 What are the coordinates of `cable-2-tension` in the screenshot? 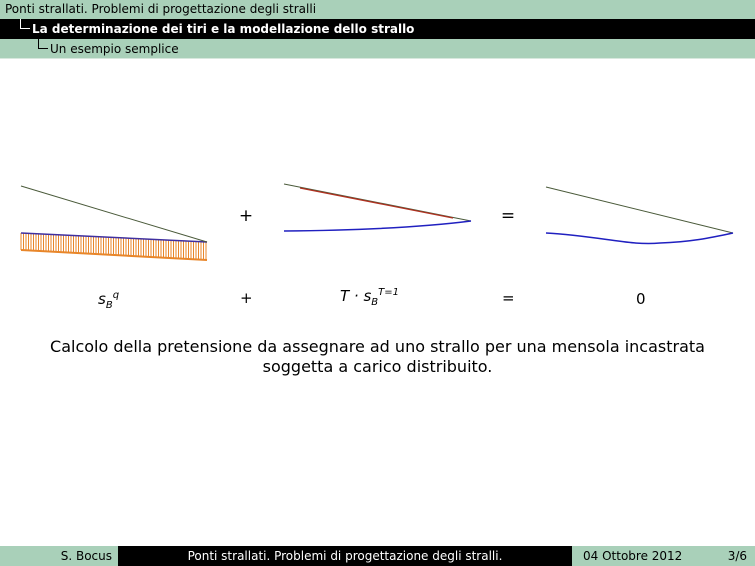 It's located at (376, 203).